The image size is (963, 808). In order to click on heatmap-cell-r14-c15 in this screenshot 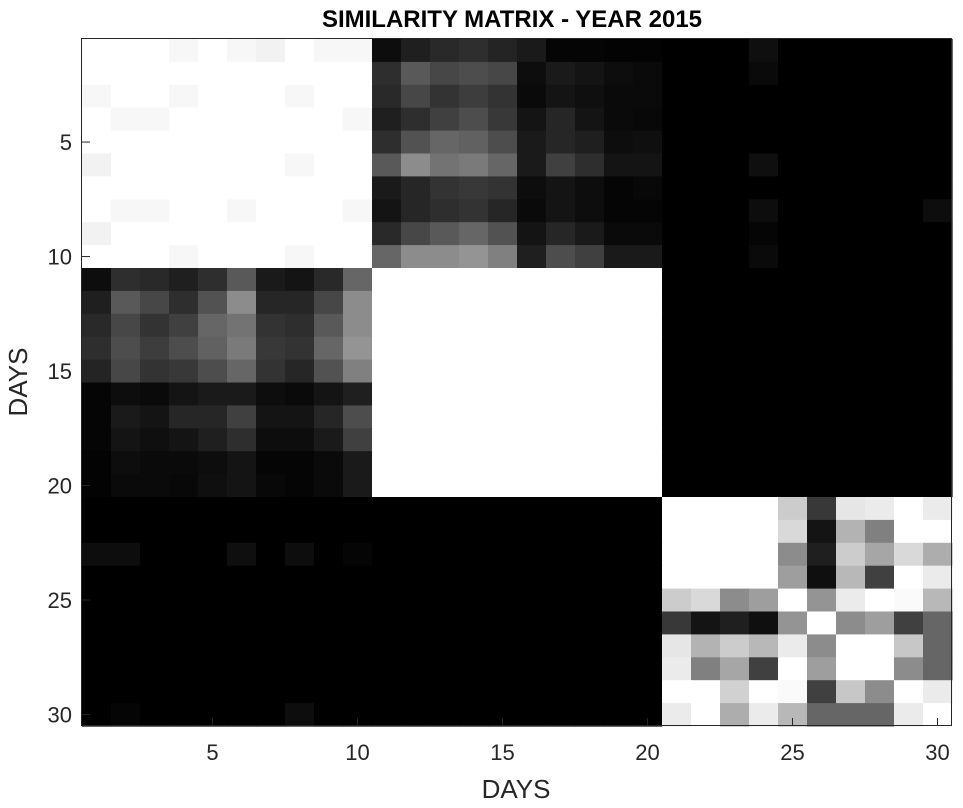, I will do `click(503, 348)`.